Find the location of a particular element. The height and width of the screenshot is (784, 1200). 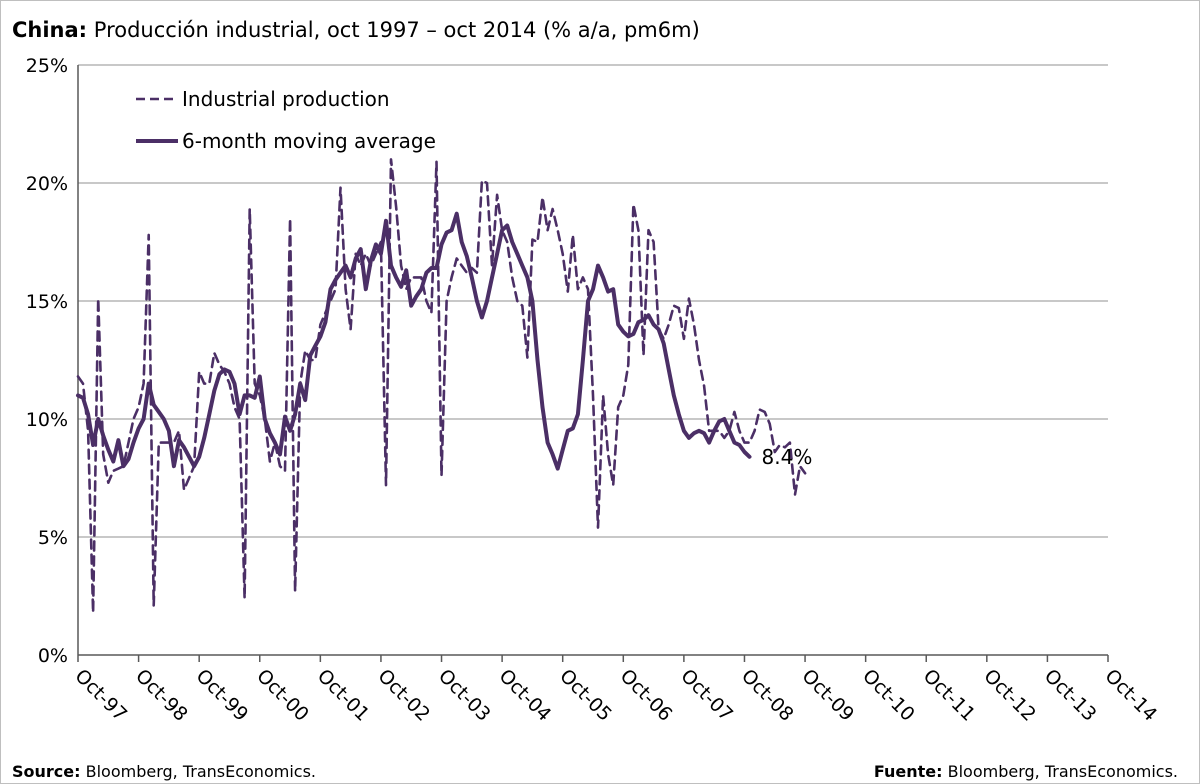

end-value-label: 8.4% is located at coordinates (787, 457).